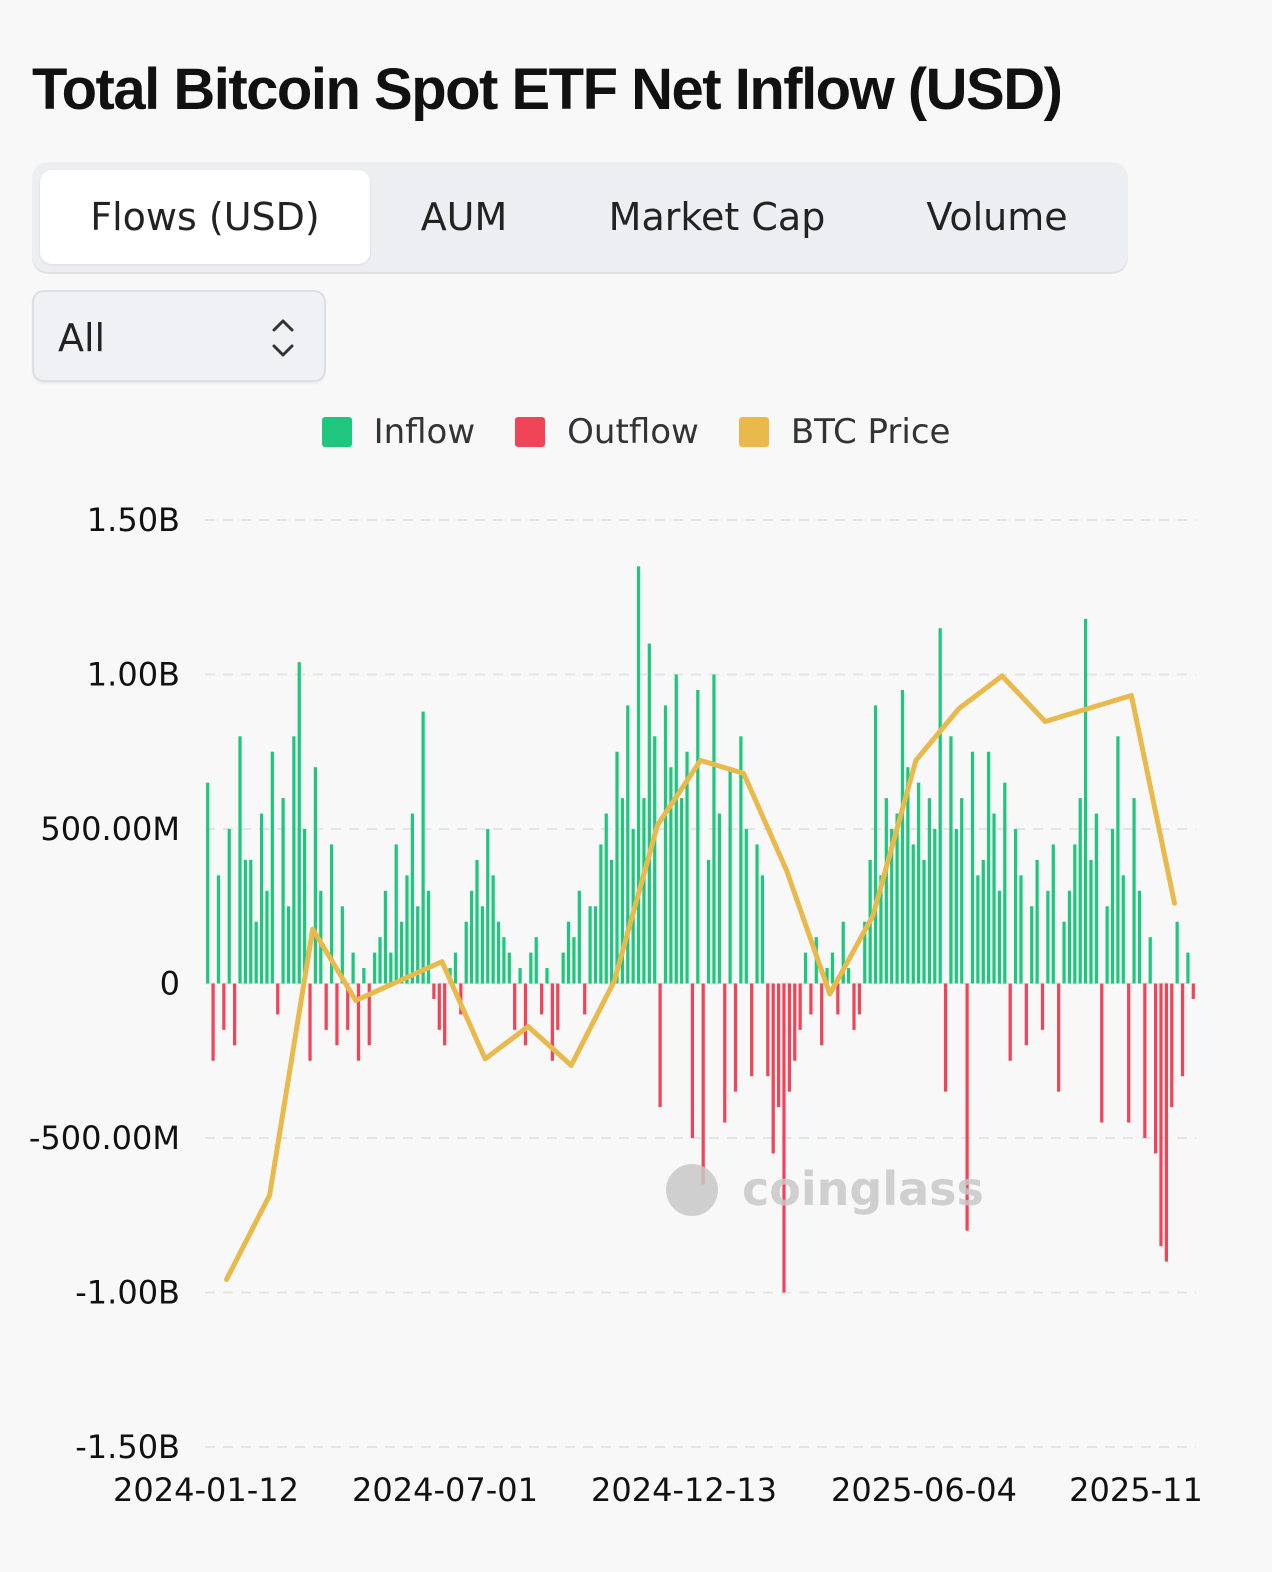 The width and height of the screenshot is (1272, 1572). I want to click on tab-volume: Volume, so click(997, 217).